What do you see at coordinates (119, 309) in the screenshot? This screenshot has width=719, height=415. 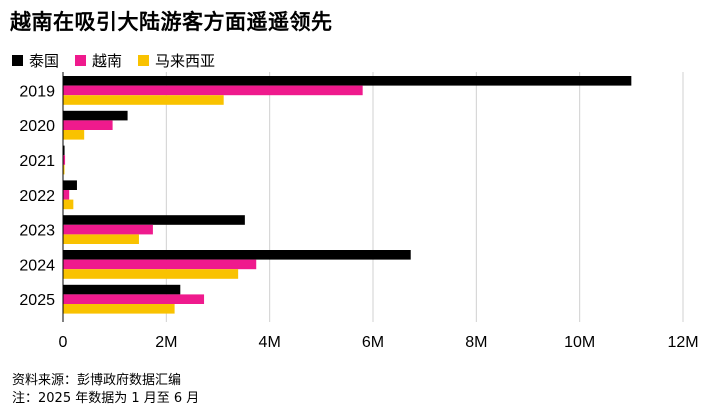 I see `bar-2025-malaysia` at bounding box center [119, 309].